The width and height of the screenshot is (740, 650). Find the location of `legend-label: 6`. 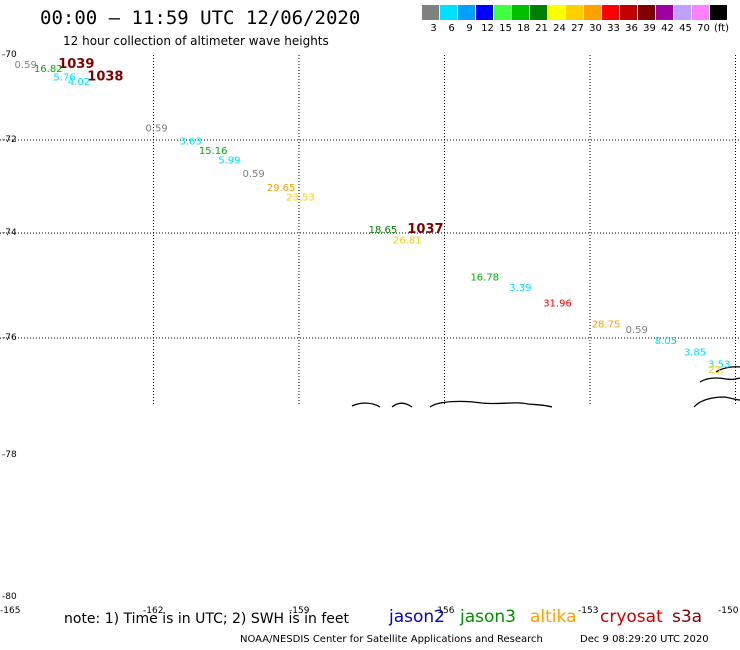

legend-label: 6 is located at coordinates (451, 28).